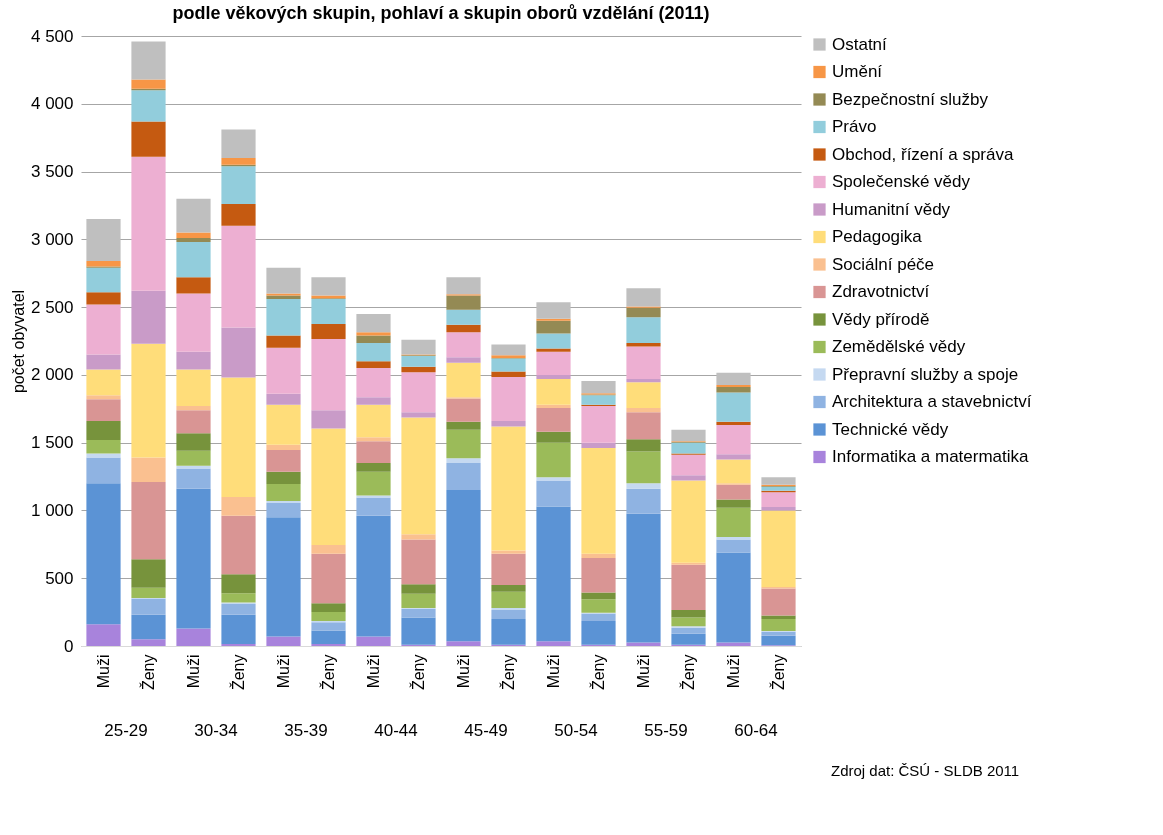 This screenshot has height=835, width=1163. What do you see at coordinates (216, 730) in the screenshot?
I see `text: 30-34` at bounding box center [216, 730].